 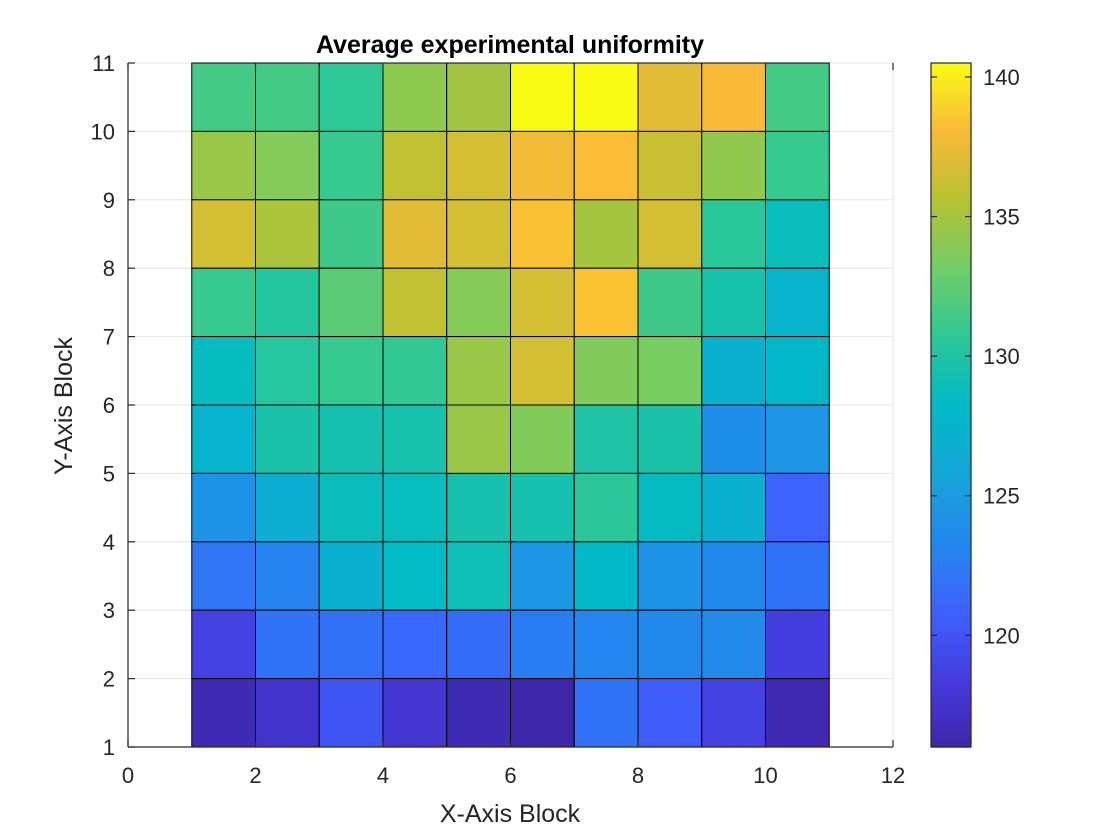 I want to click on colorbar-tick-label: 135, so click(x=1001, y=217).